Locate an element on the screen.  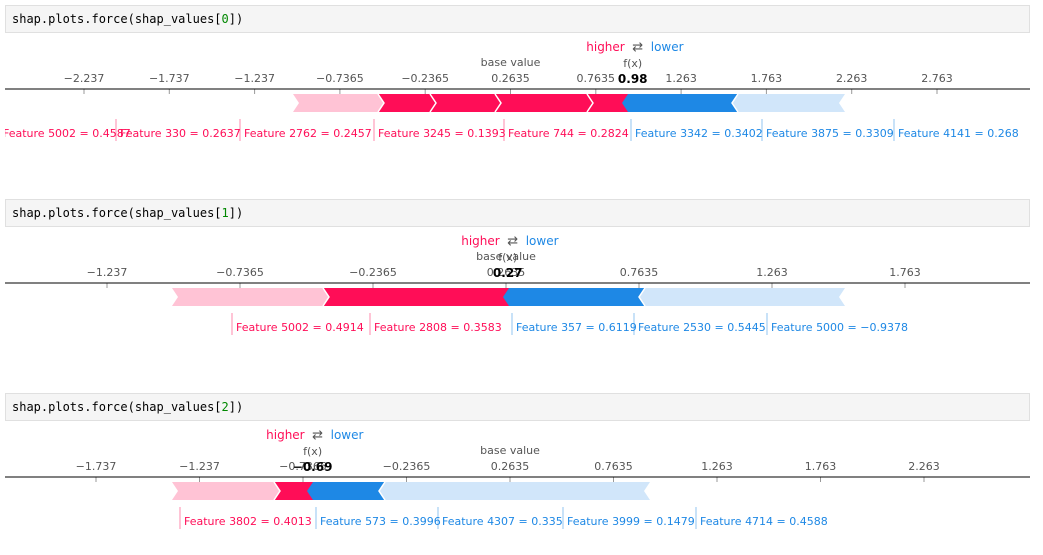
svg-text: Feature 4141 = 0.268 is located at coordinates (958, 133).